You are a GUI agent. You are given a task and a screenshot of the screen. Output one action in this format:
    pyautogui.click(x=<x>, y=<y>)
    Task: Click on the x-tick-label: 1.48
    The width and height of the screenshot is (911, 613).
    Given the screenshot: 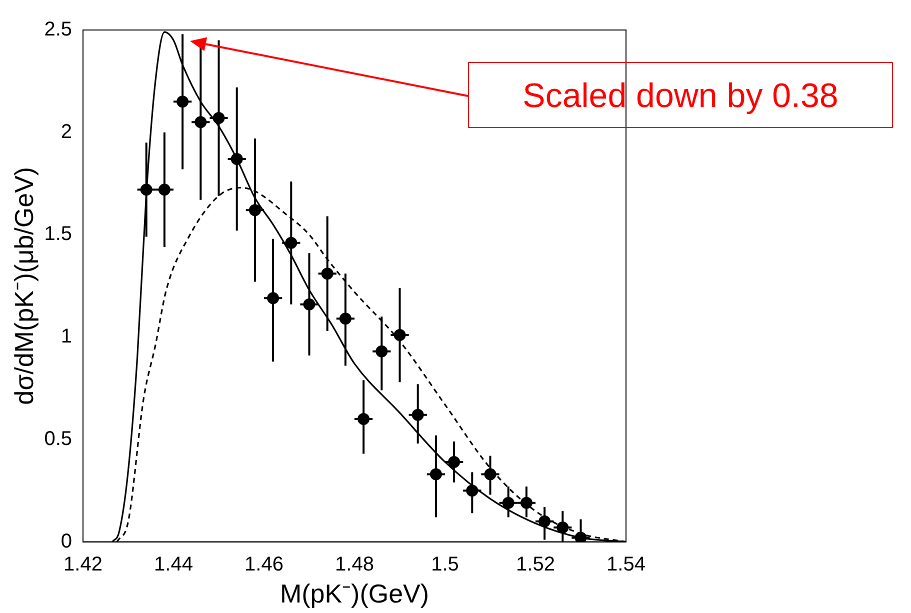 What is the action you would take?
    pyautogui.click(x=354, y=564)
    